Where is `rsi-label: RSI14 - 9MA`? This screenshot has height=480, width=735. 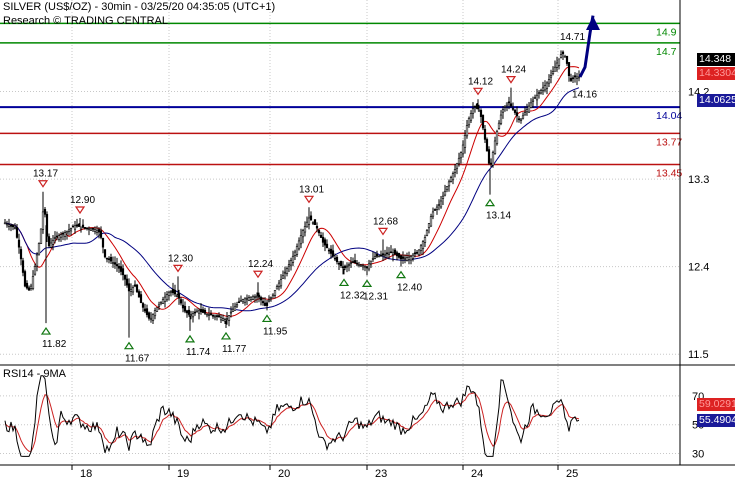
rsi-label: RSI14 - 9MA is located at coordinates (34, 374).